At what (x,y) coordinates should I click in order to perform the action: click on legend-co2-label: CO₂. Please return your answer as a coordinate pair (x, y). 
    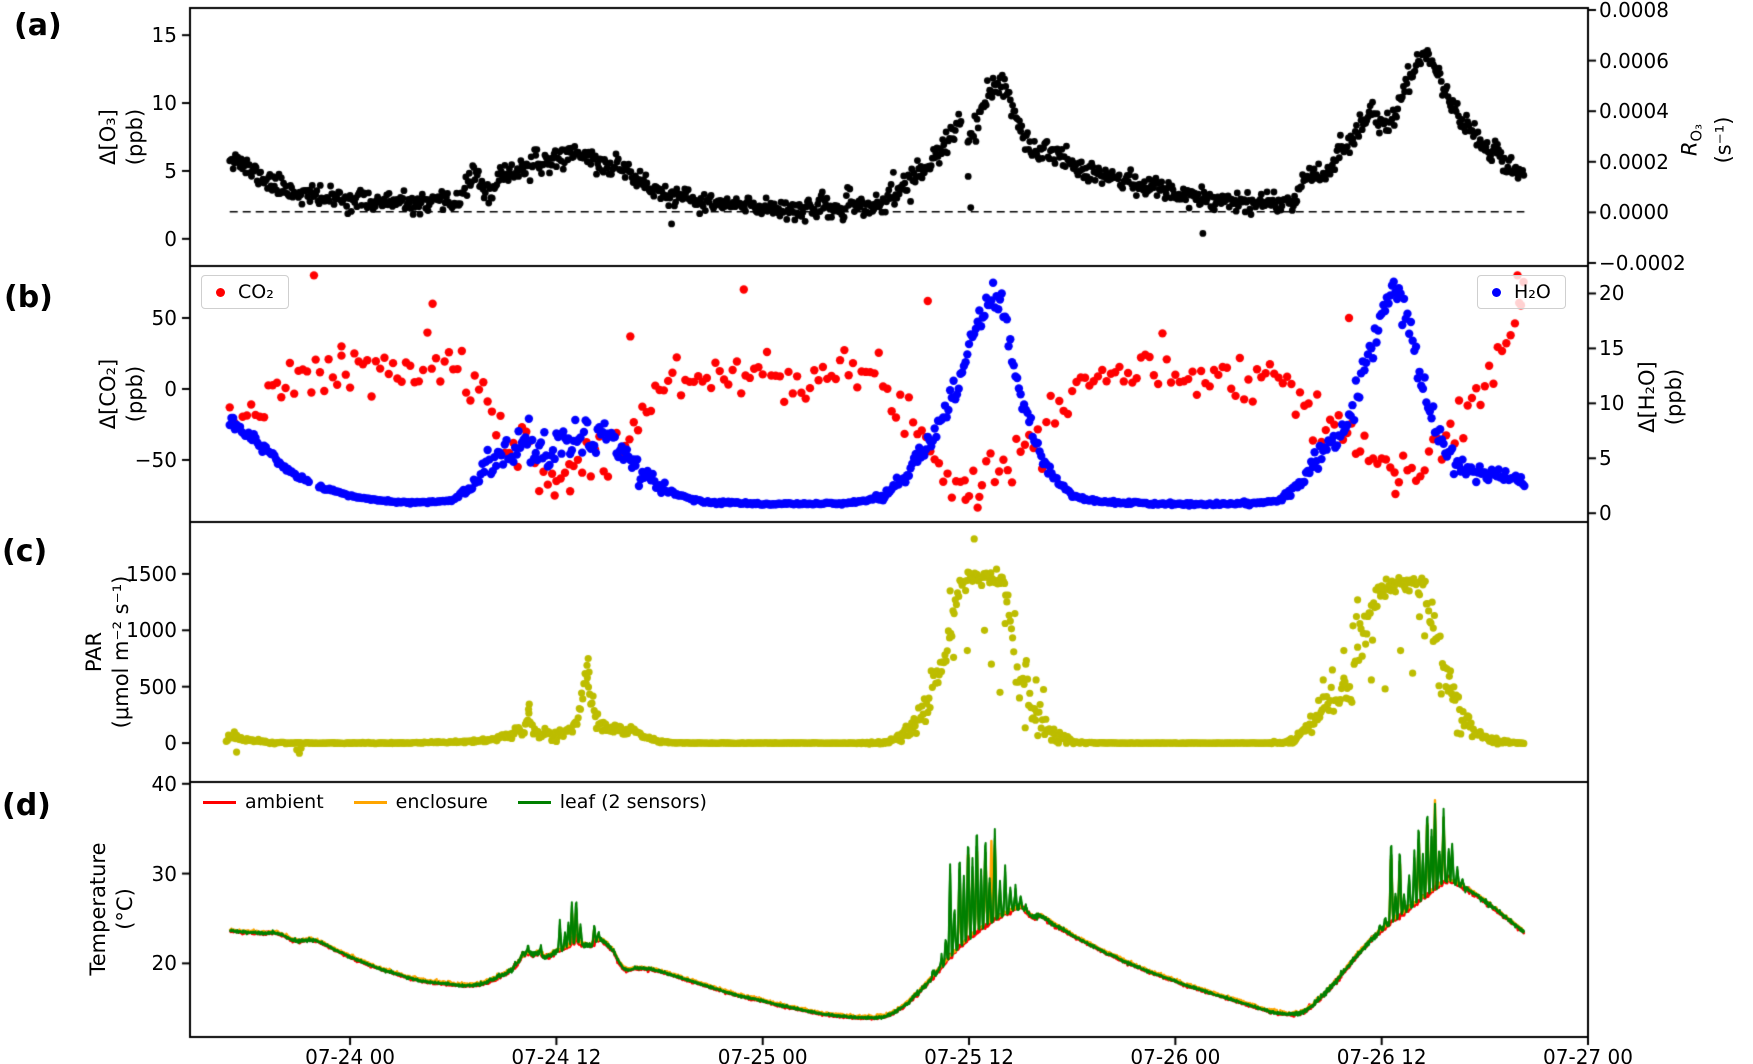
    Looking at the image, I should click on (256, 292).